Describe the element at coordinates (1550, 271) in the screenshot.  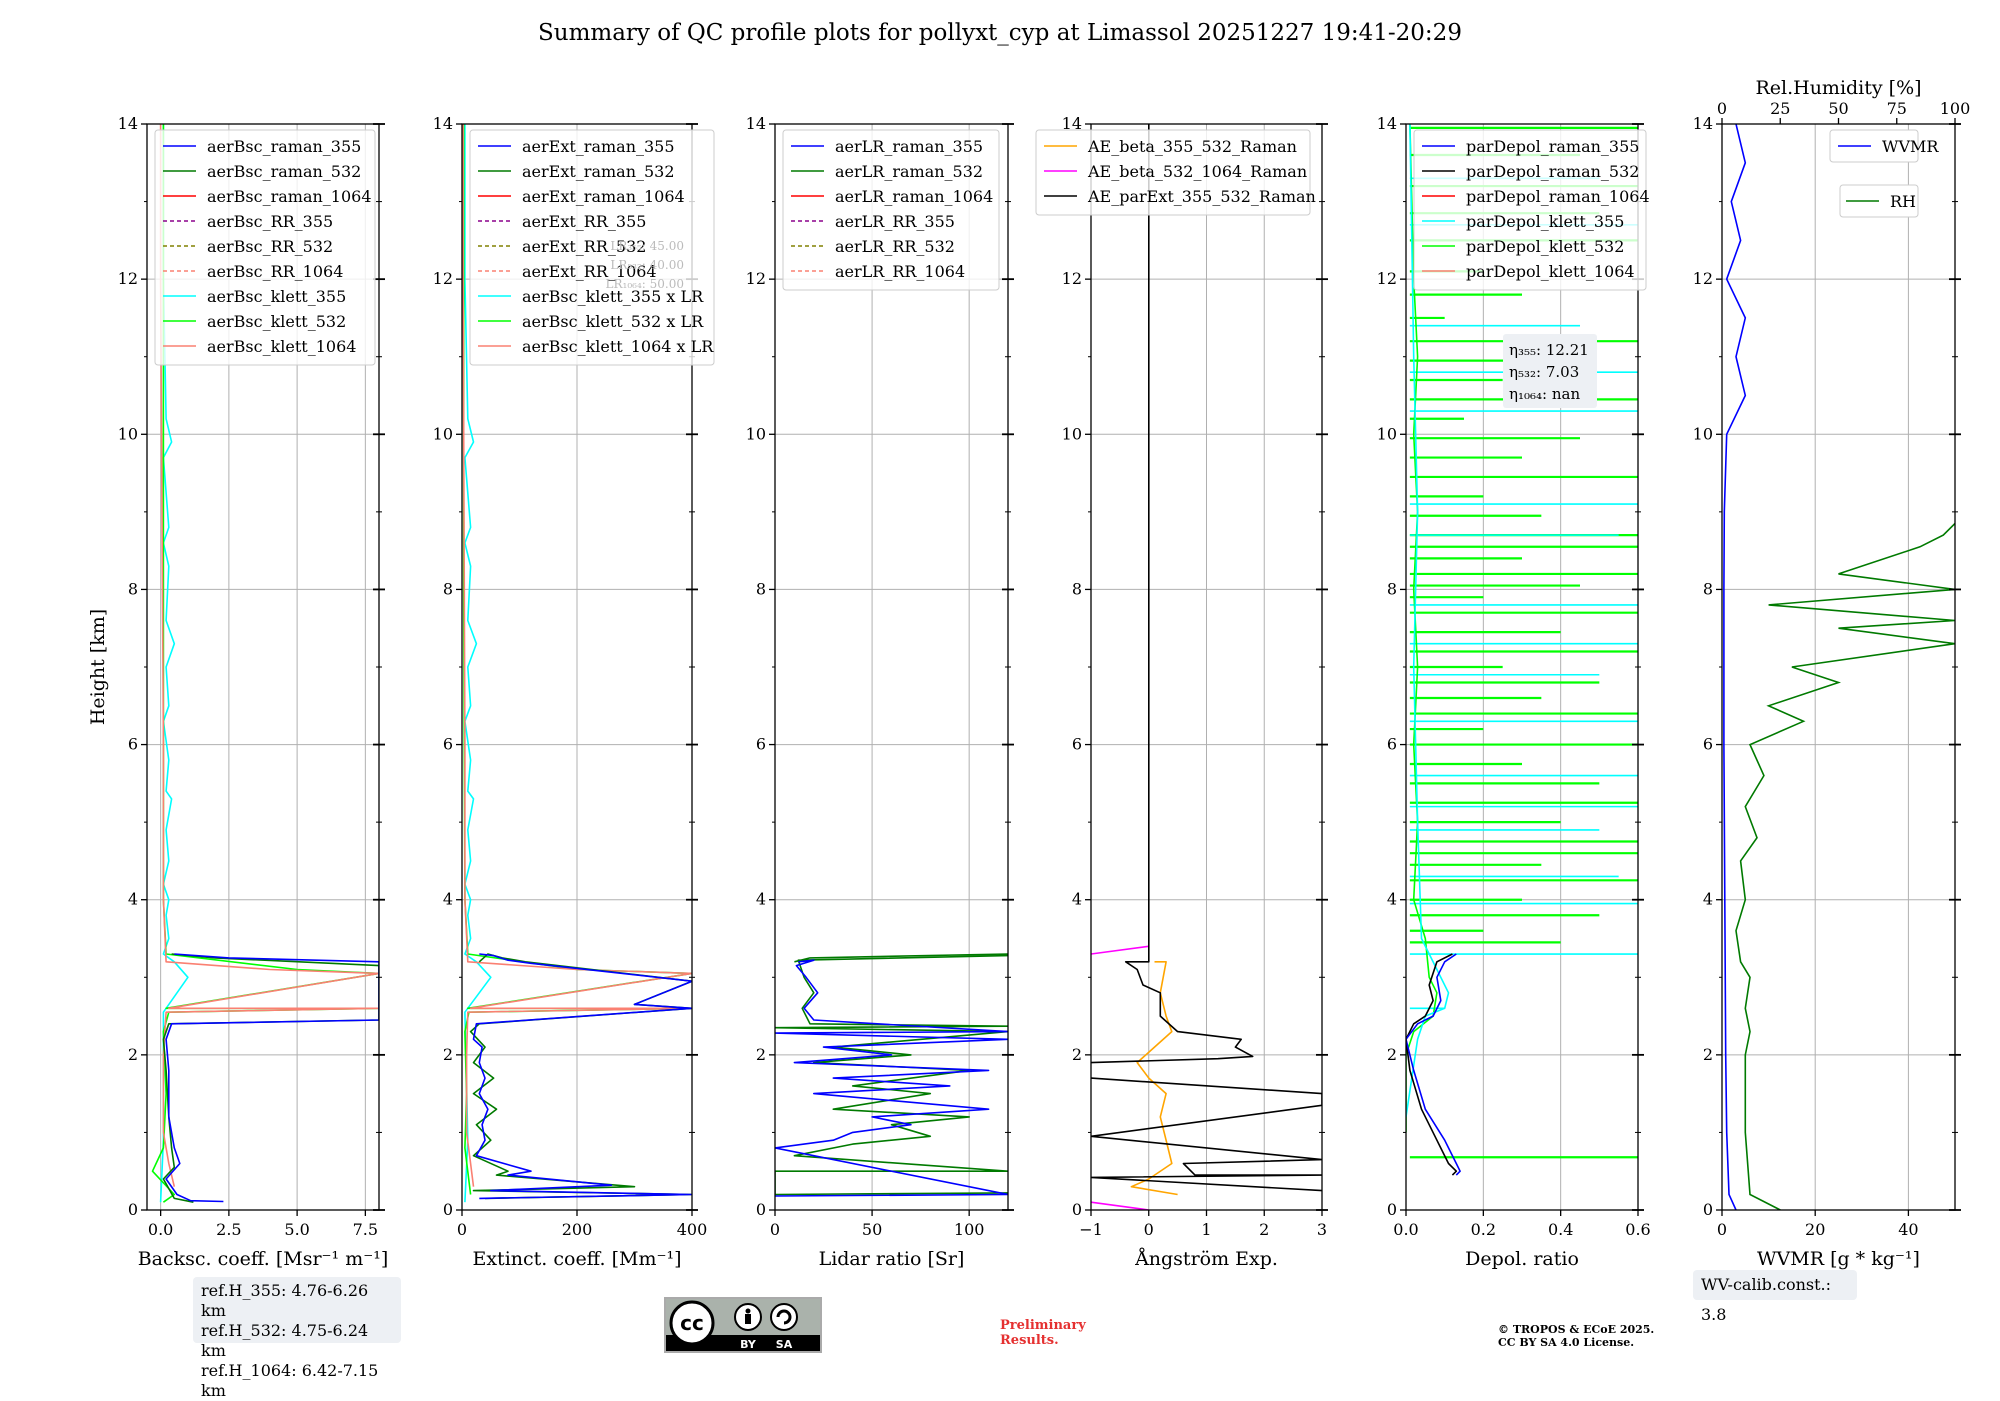
I see `legend-label: parDepol_klett_1064` at that location.